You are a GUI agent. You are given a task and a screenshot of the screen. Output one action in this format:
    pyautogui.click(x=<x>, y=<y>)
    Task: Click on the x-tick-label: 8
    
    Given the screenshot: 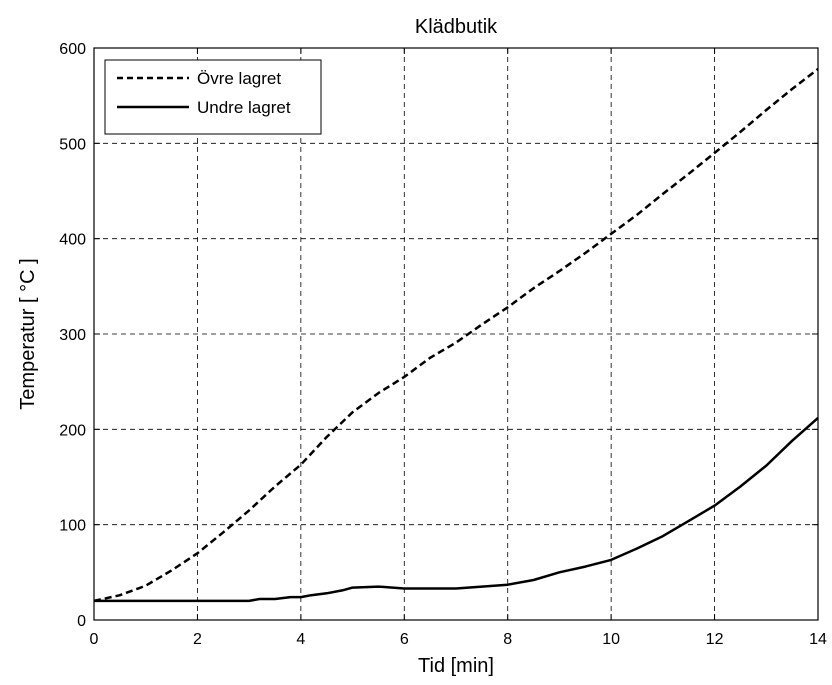 What is the action you would take?
    pyautogui.click(x=507, y=639)
    